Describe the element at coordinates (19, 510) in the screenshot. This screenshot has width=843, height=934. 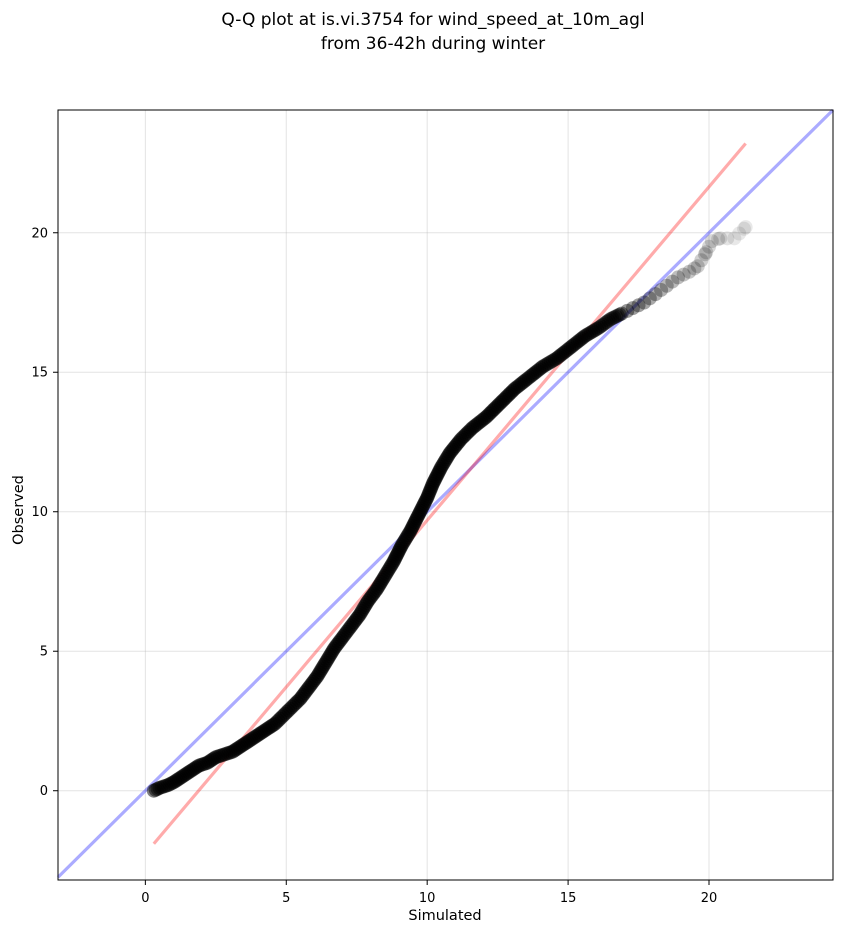
I see `y-axis-label: Observed` at that location.